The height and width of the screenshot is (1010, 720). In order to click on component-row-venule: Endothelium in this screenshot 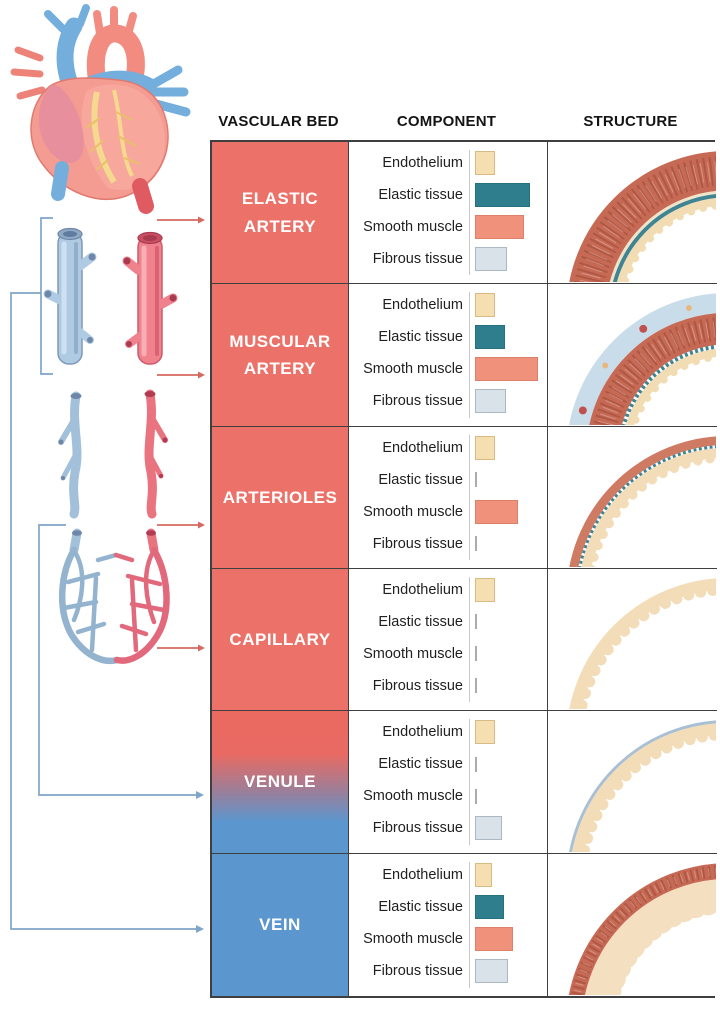, I will do `click(448, 732)`.